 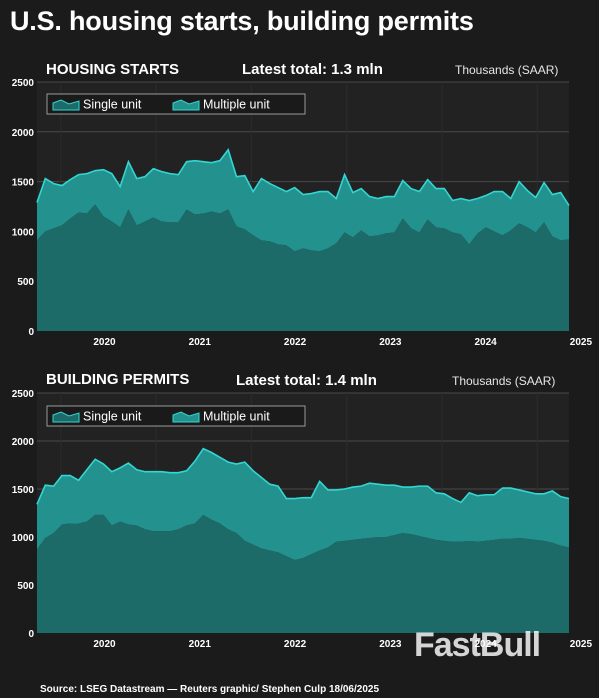 I want to click on watermark-logo: FastBull, so click(x=477, y=645).